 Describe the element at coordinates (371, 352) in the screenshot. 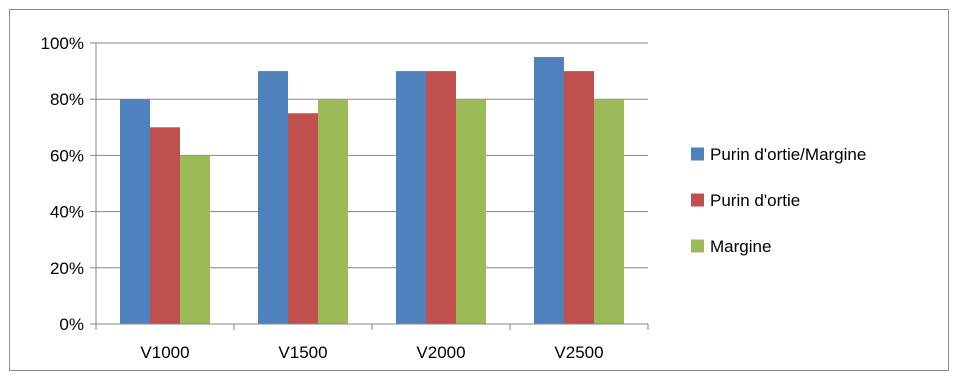

I see `x-axis-tick-labels: V1000 V1500 V2000 V2500` at that location.